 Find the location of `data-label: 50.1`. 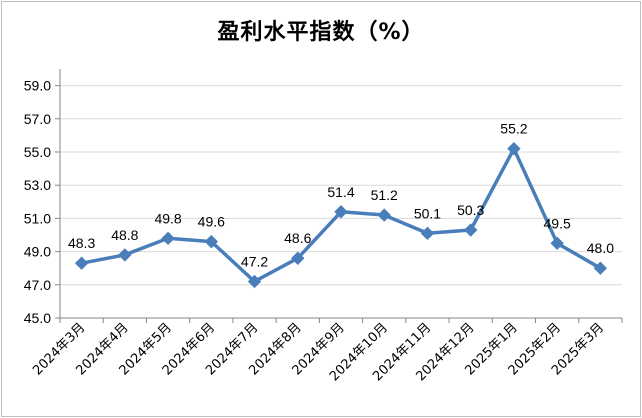

data-label: 50.1 is located at coordinates (427, 213).